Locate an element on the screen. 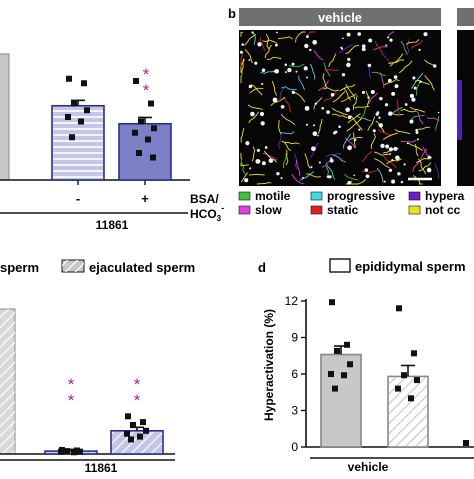 Image resolution: width=474 pixels, height=479 pixels. panel-d-ejaculated-data-point is located at coordinates (404, 375).